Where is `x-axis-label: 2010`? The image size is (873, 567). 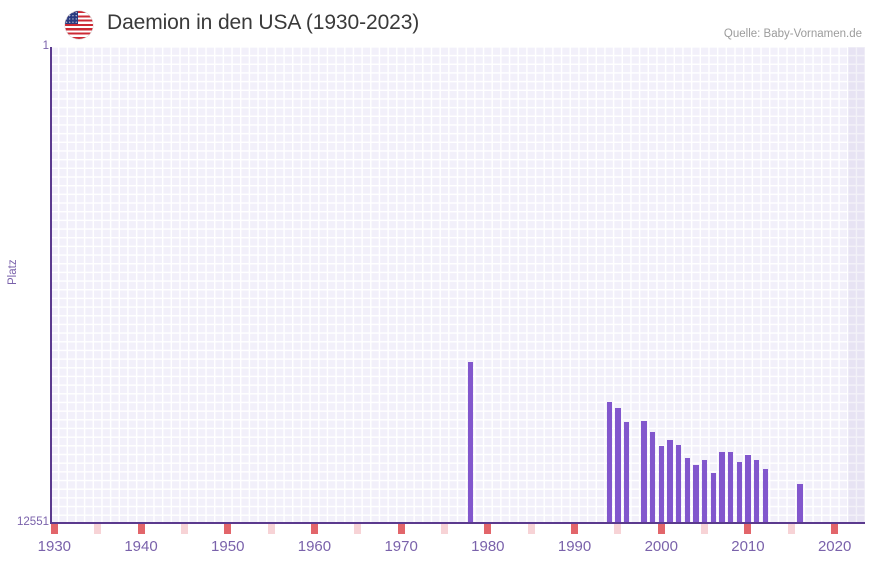
x-axis-label: 2010 is located at coordinates (748, 546).